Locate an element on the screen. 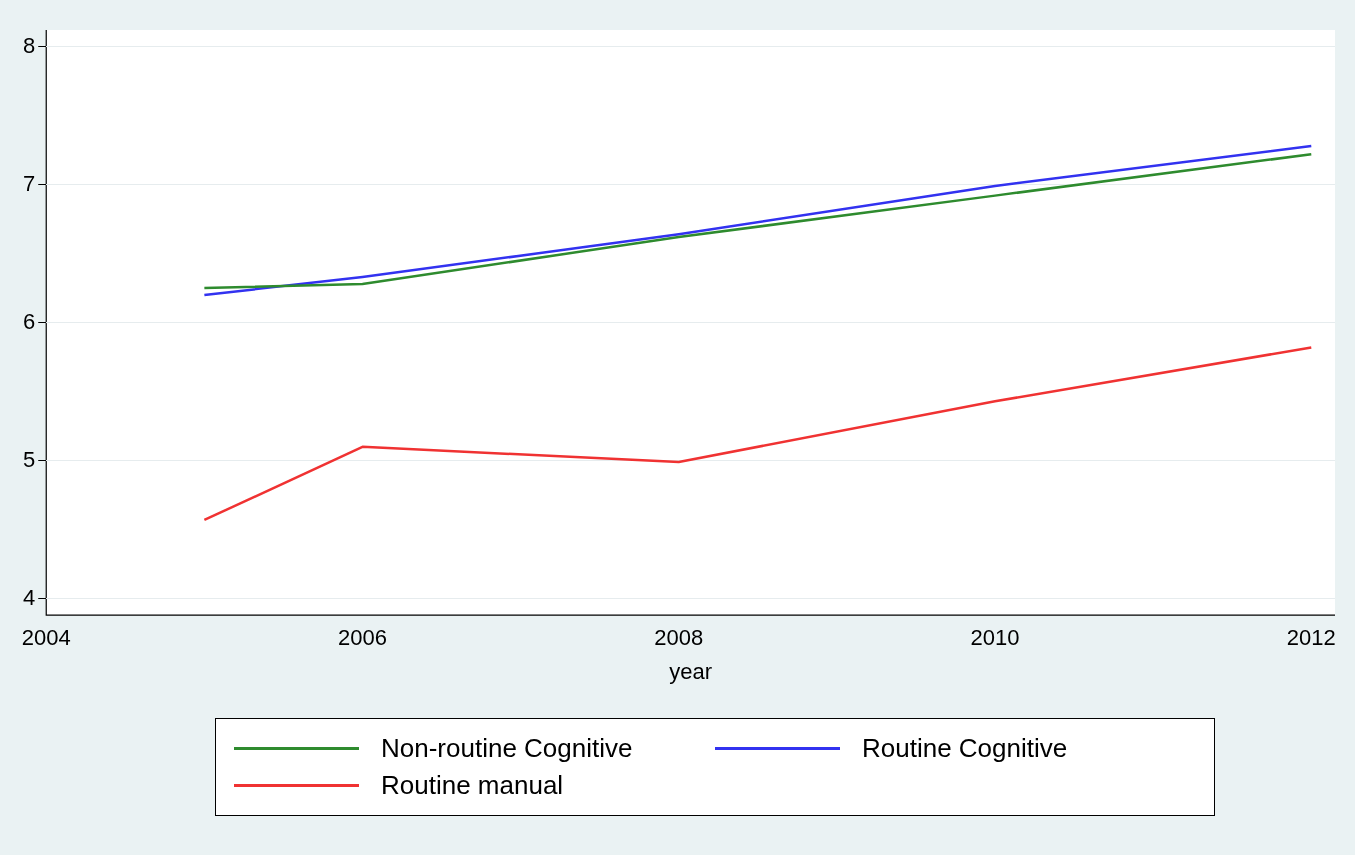 Image resolution: width=1355 pixels, height=855 pixels. x-tick-label: 2008 is located at coordinates (679, 638).